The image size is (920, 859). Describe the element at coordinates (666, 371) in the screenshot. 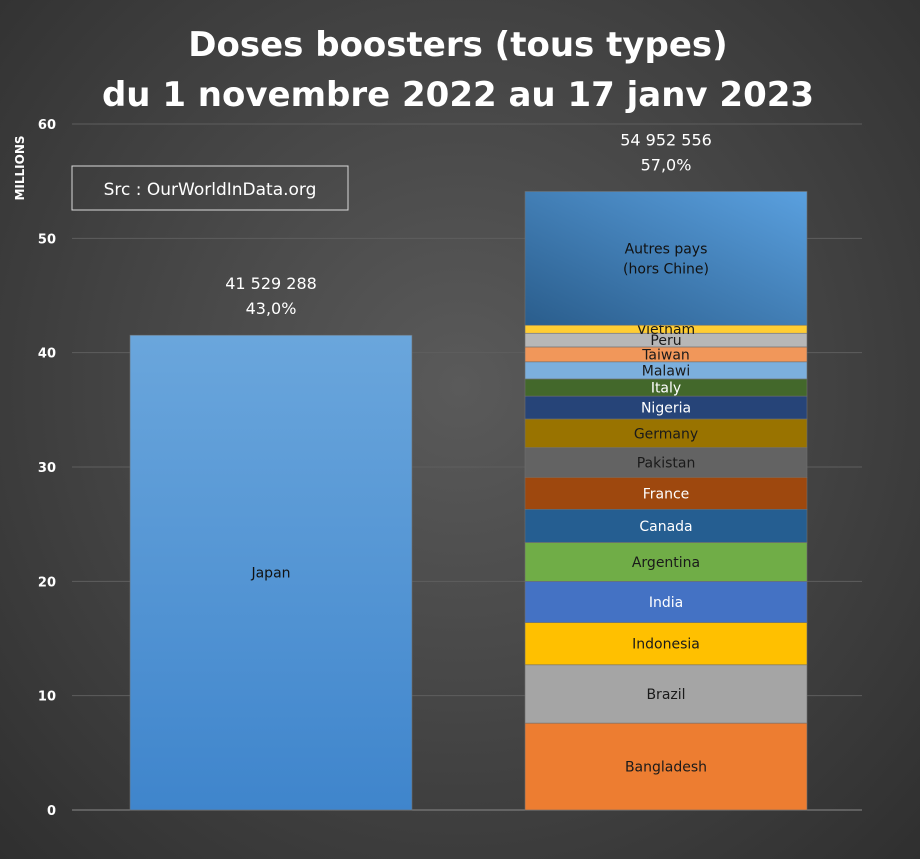

I see `segment-label: Malawi` at that location.